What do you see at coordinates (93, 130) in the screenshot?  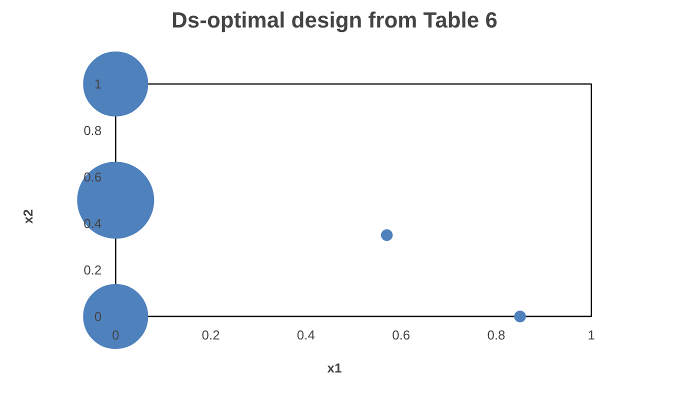 I see `y-tick-label: 0.8` at bounding box center [93, 130].